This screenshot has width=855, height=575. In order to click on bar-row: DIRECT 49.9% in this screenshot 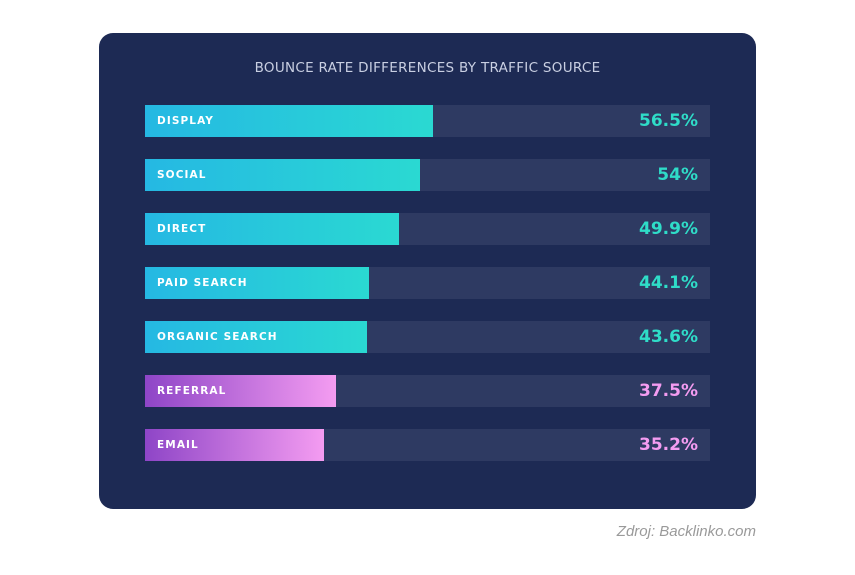, I will do `click(427, 229)`.